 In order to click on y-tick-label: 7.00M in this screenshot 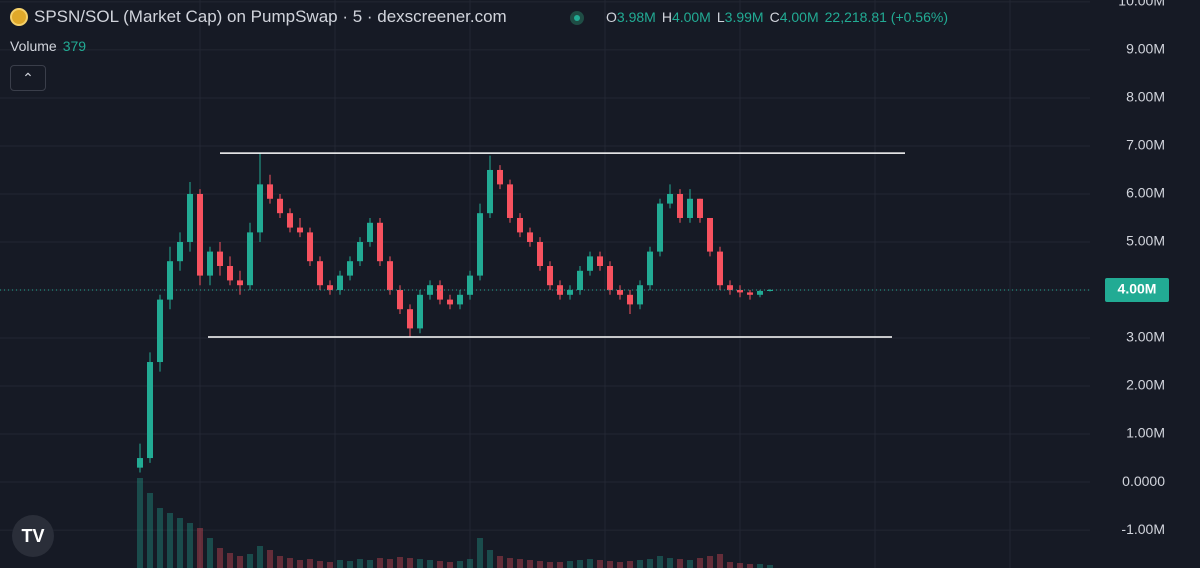, I will do `click(1145, 145)`.